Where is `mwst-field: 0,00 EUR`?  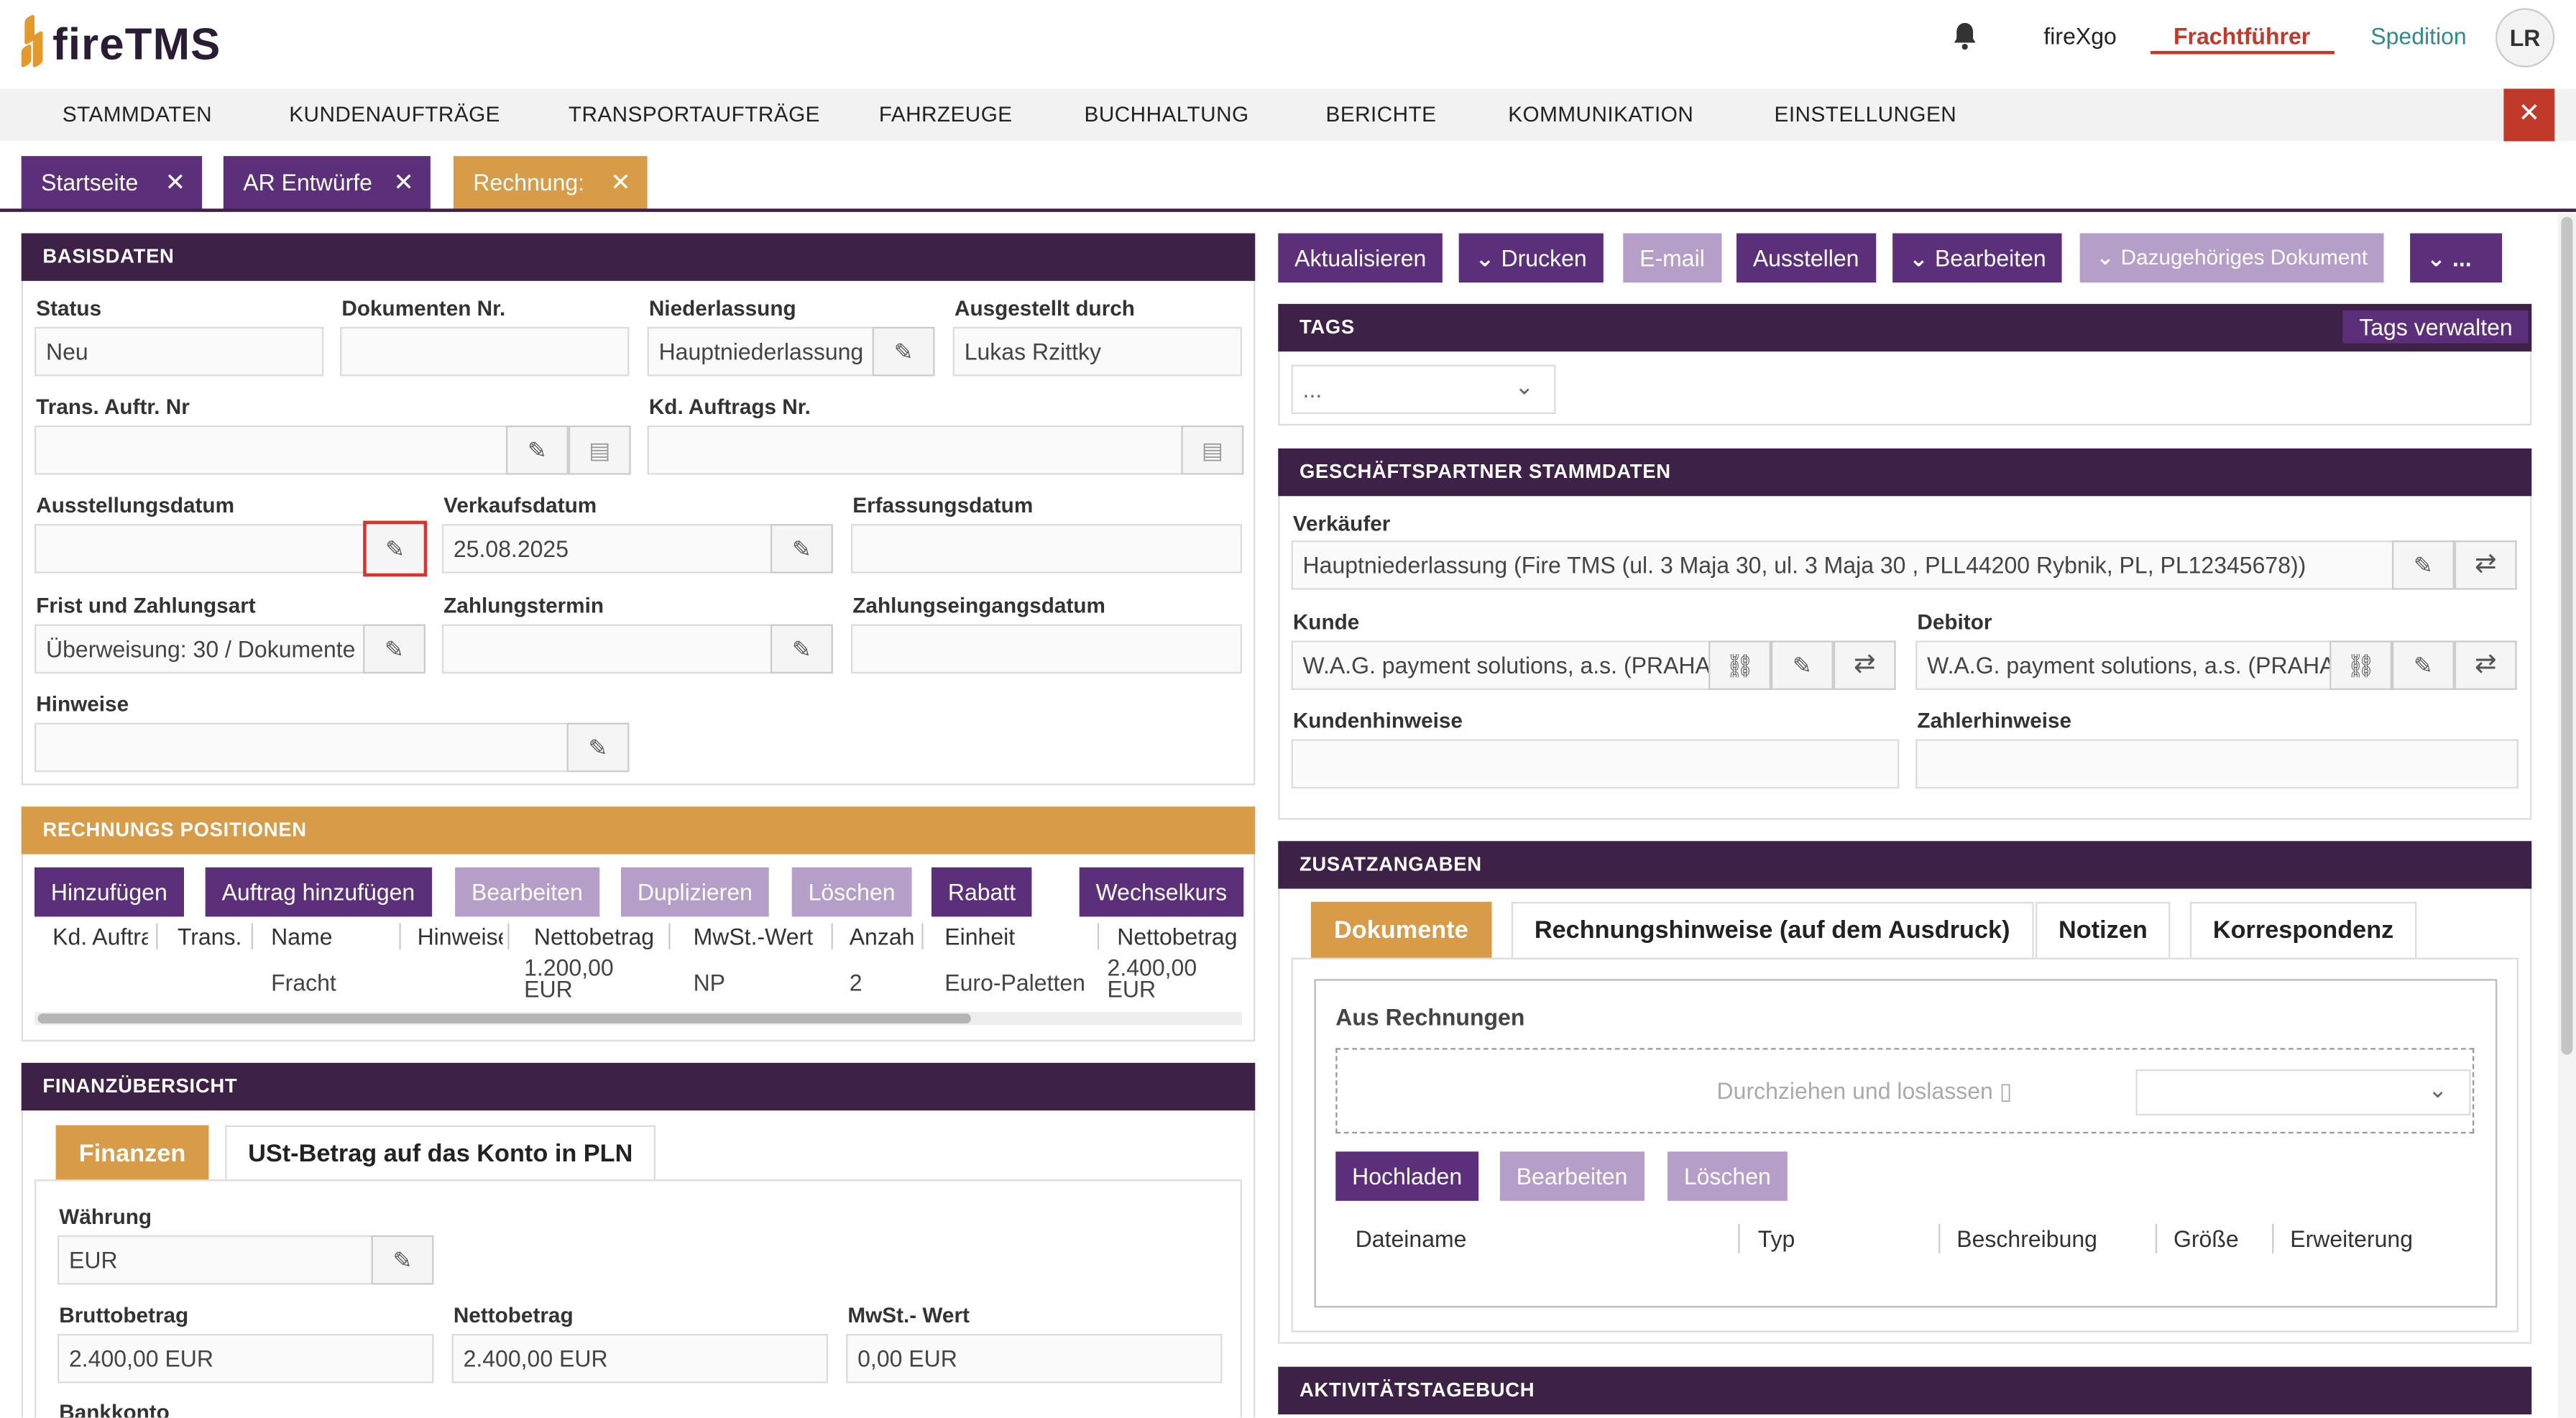 mwst-field: 0,00 EUR is located at coordinates (1034, 1358).